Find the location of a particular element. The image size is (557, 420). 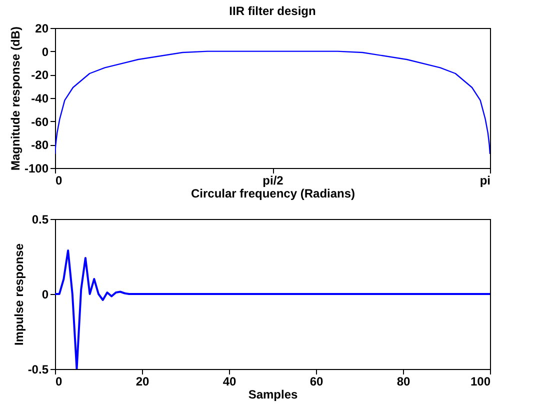

y-tick-label: -60 is located at coordinates (40, 121).